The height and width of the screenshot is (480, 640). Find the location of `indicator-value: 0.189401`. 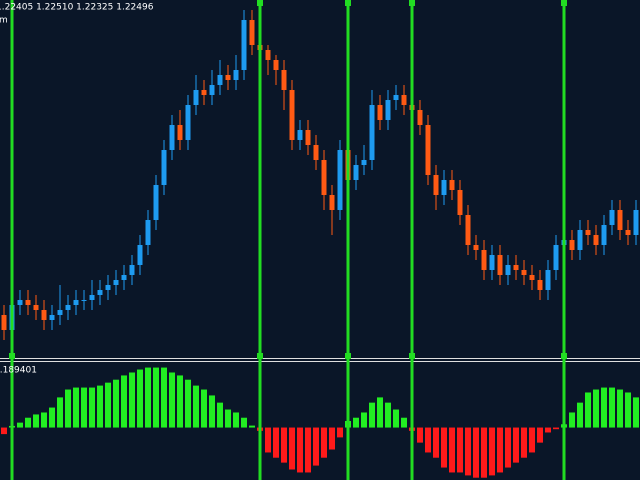

indicator-value: 0.189401 is located at coordinates (18, 371).